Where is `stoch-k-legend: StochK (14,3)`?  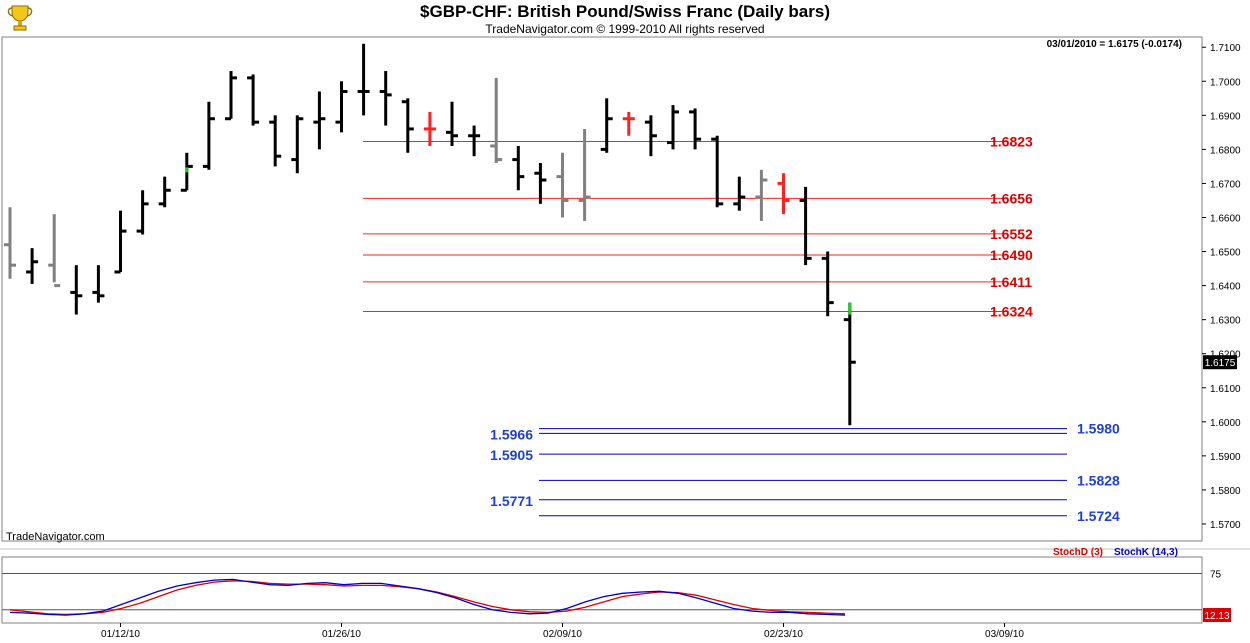
stoch-k-legend: StochK (14,3) is located at coordinates (1146, 552).